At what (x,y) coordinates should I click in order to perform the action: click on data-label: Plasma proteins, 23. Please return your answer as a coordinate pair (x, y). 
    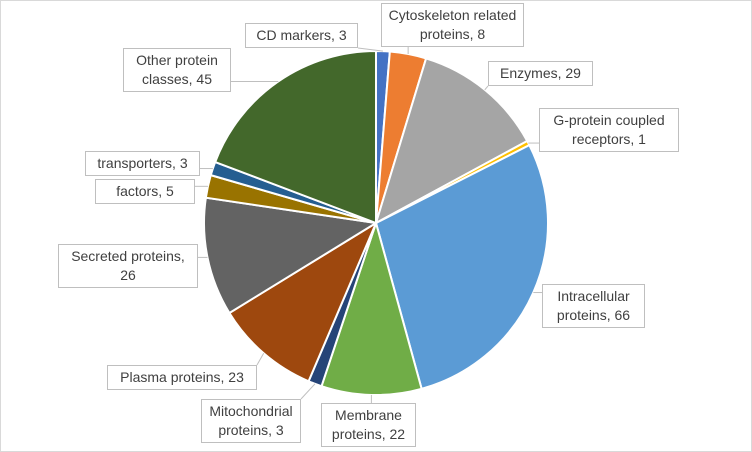
    Looking at the image, I should click on (182, 377).